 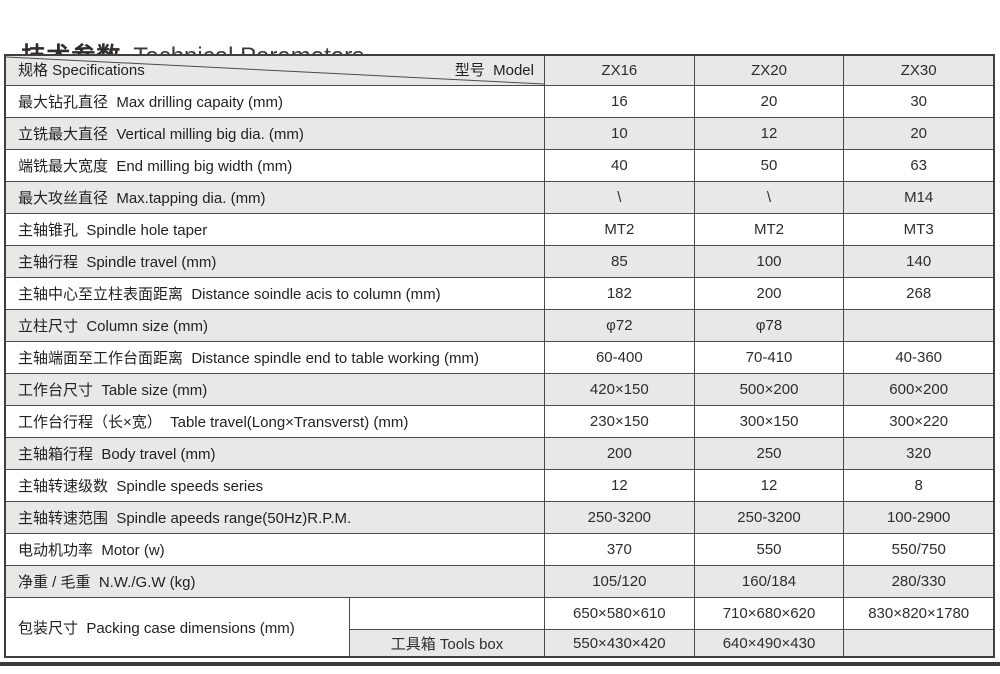 What do you see at coordinates (275, 581) in the screenshot?
I see `row-label-cell: 净重 / 毛重 N.W./G.W (kg)` at bounding box center [275, 581].